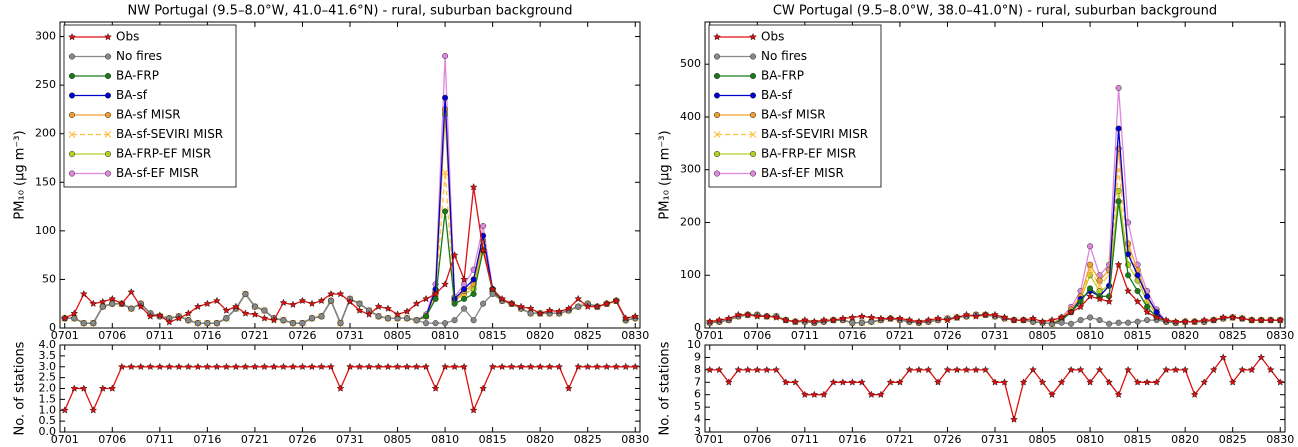 The width and height of the screenshot is (1298, 447). What do you see at coordinates (995, 335) in the screenshot?
I see `x-tick-label: 0731` at bounding box center [995, 335].